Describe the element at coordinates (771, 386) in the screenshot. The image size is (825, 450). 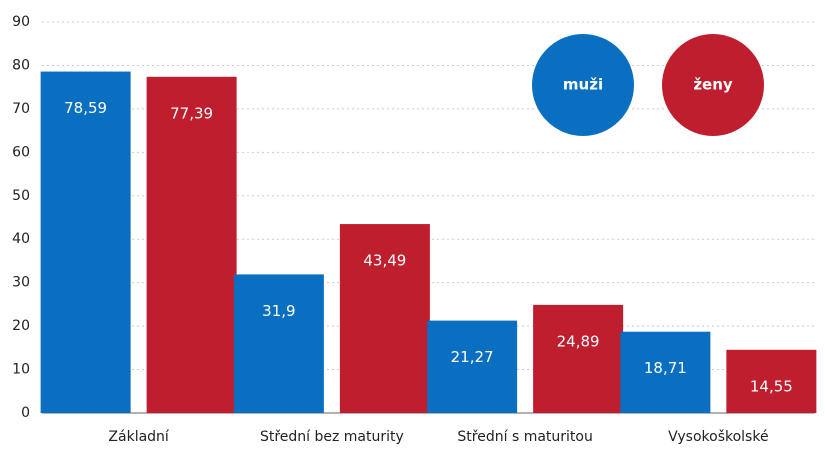
I see `value-label: 14,55` at that location.